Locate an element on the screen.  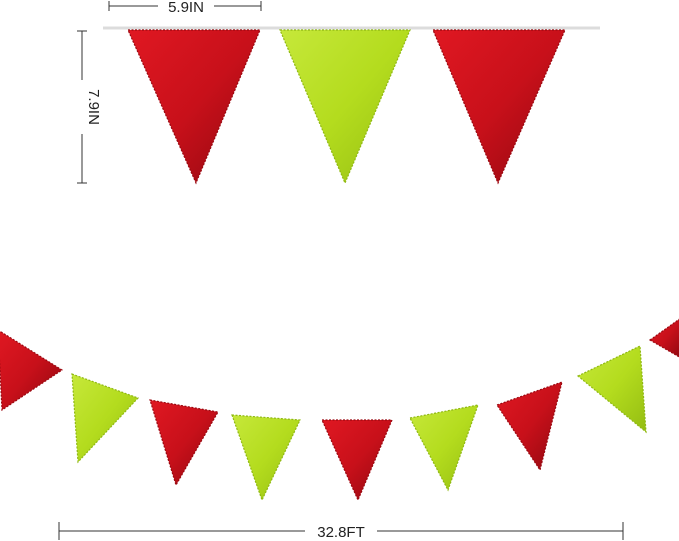
width-label: 5.9IN is located at coordinates (186, 8).